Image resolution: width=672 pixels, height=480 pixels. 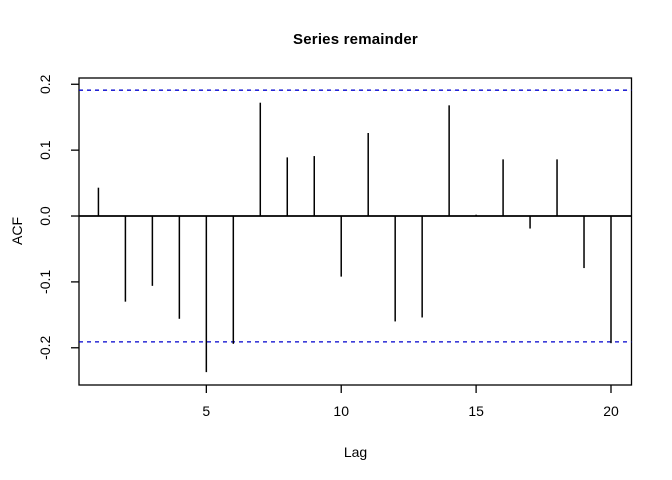 I want to click on y-tick-label: 0.1, so click(x=45, y=150).